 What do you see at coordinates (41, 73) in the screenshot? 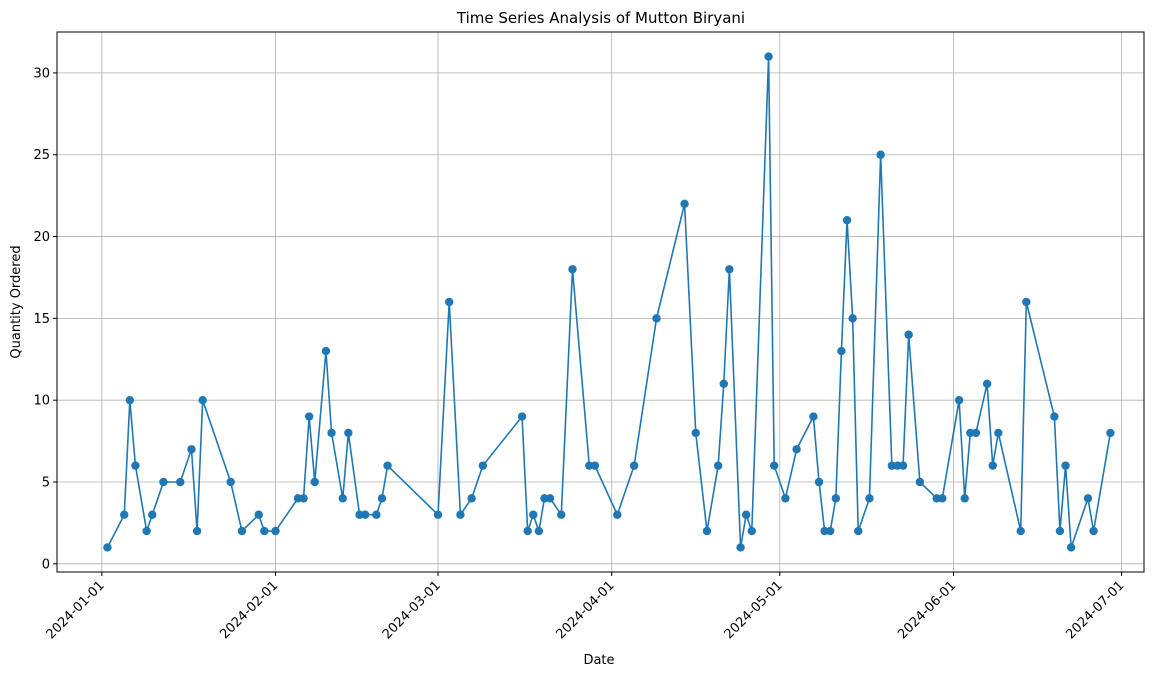
I see `y-tick-label: 30` at bounding box center [41, 73].